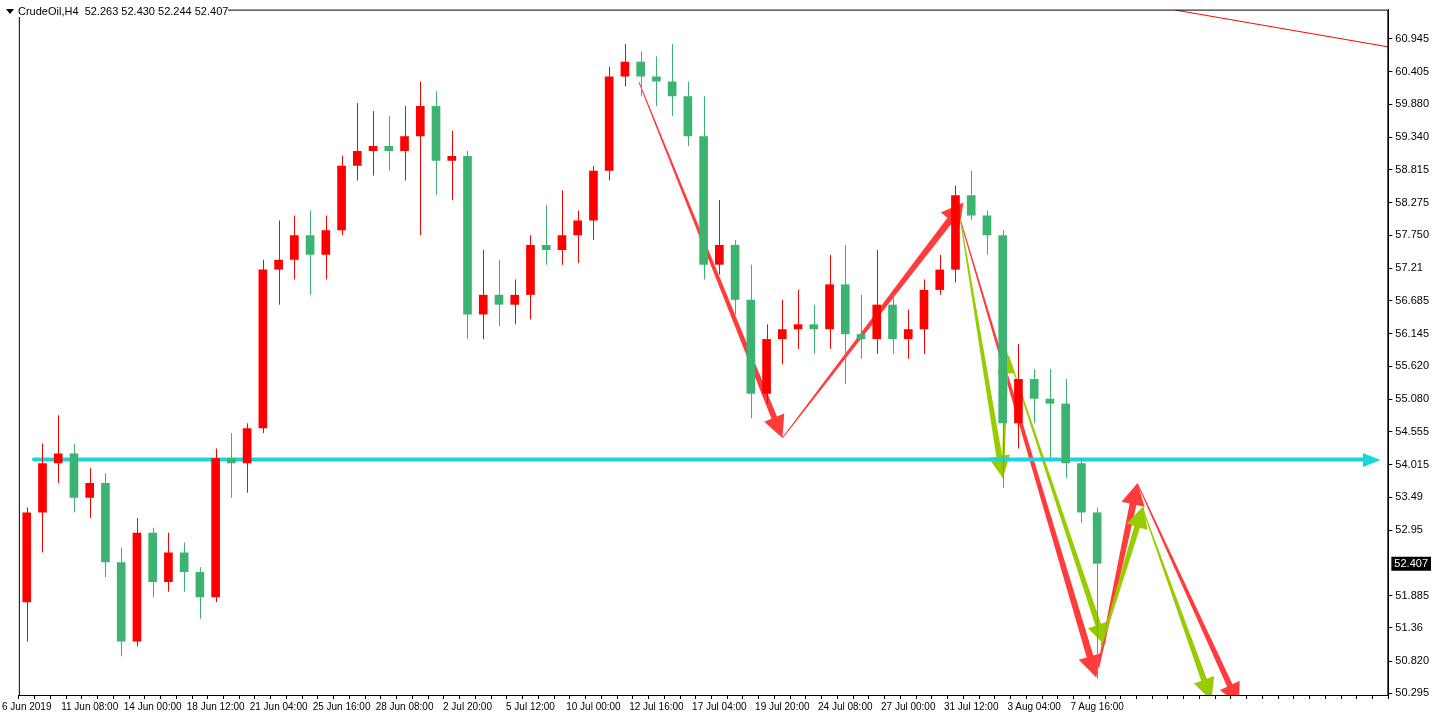 Image resolution: width=1436 pixels, height=717 pixels. I want to click on y-tick-label: 60.405, so click(1412, 71).